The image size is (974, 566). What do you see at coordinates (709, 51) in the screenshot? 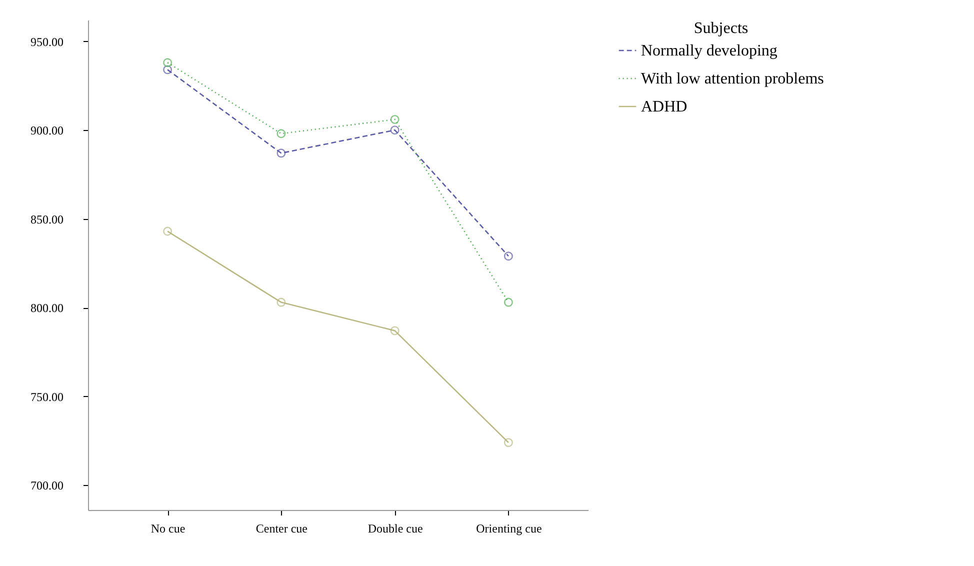
I see `legend-label: Normally developing` at bounding box center [709, 51].